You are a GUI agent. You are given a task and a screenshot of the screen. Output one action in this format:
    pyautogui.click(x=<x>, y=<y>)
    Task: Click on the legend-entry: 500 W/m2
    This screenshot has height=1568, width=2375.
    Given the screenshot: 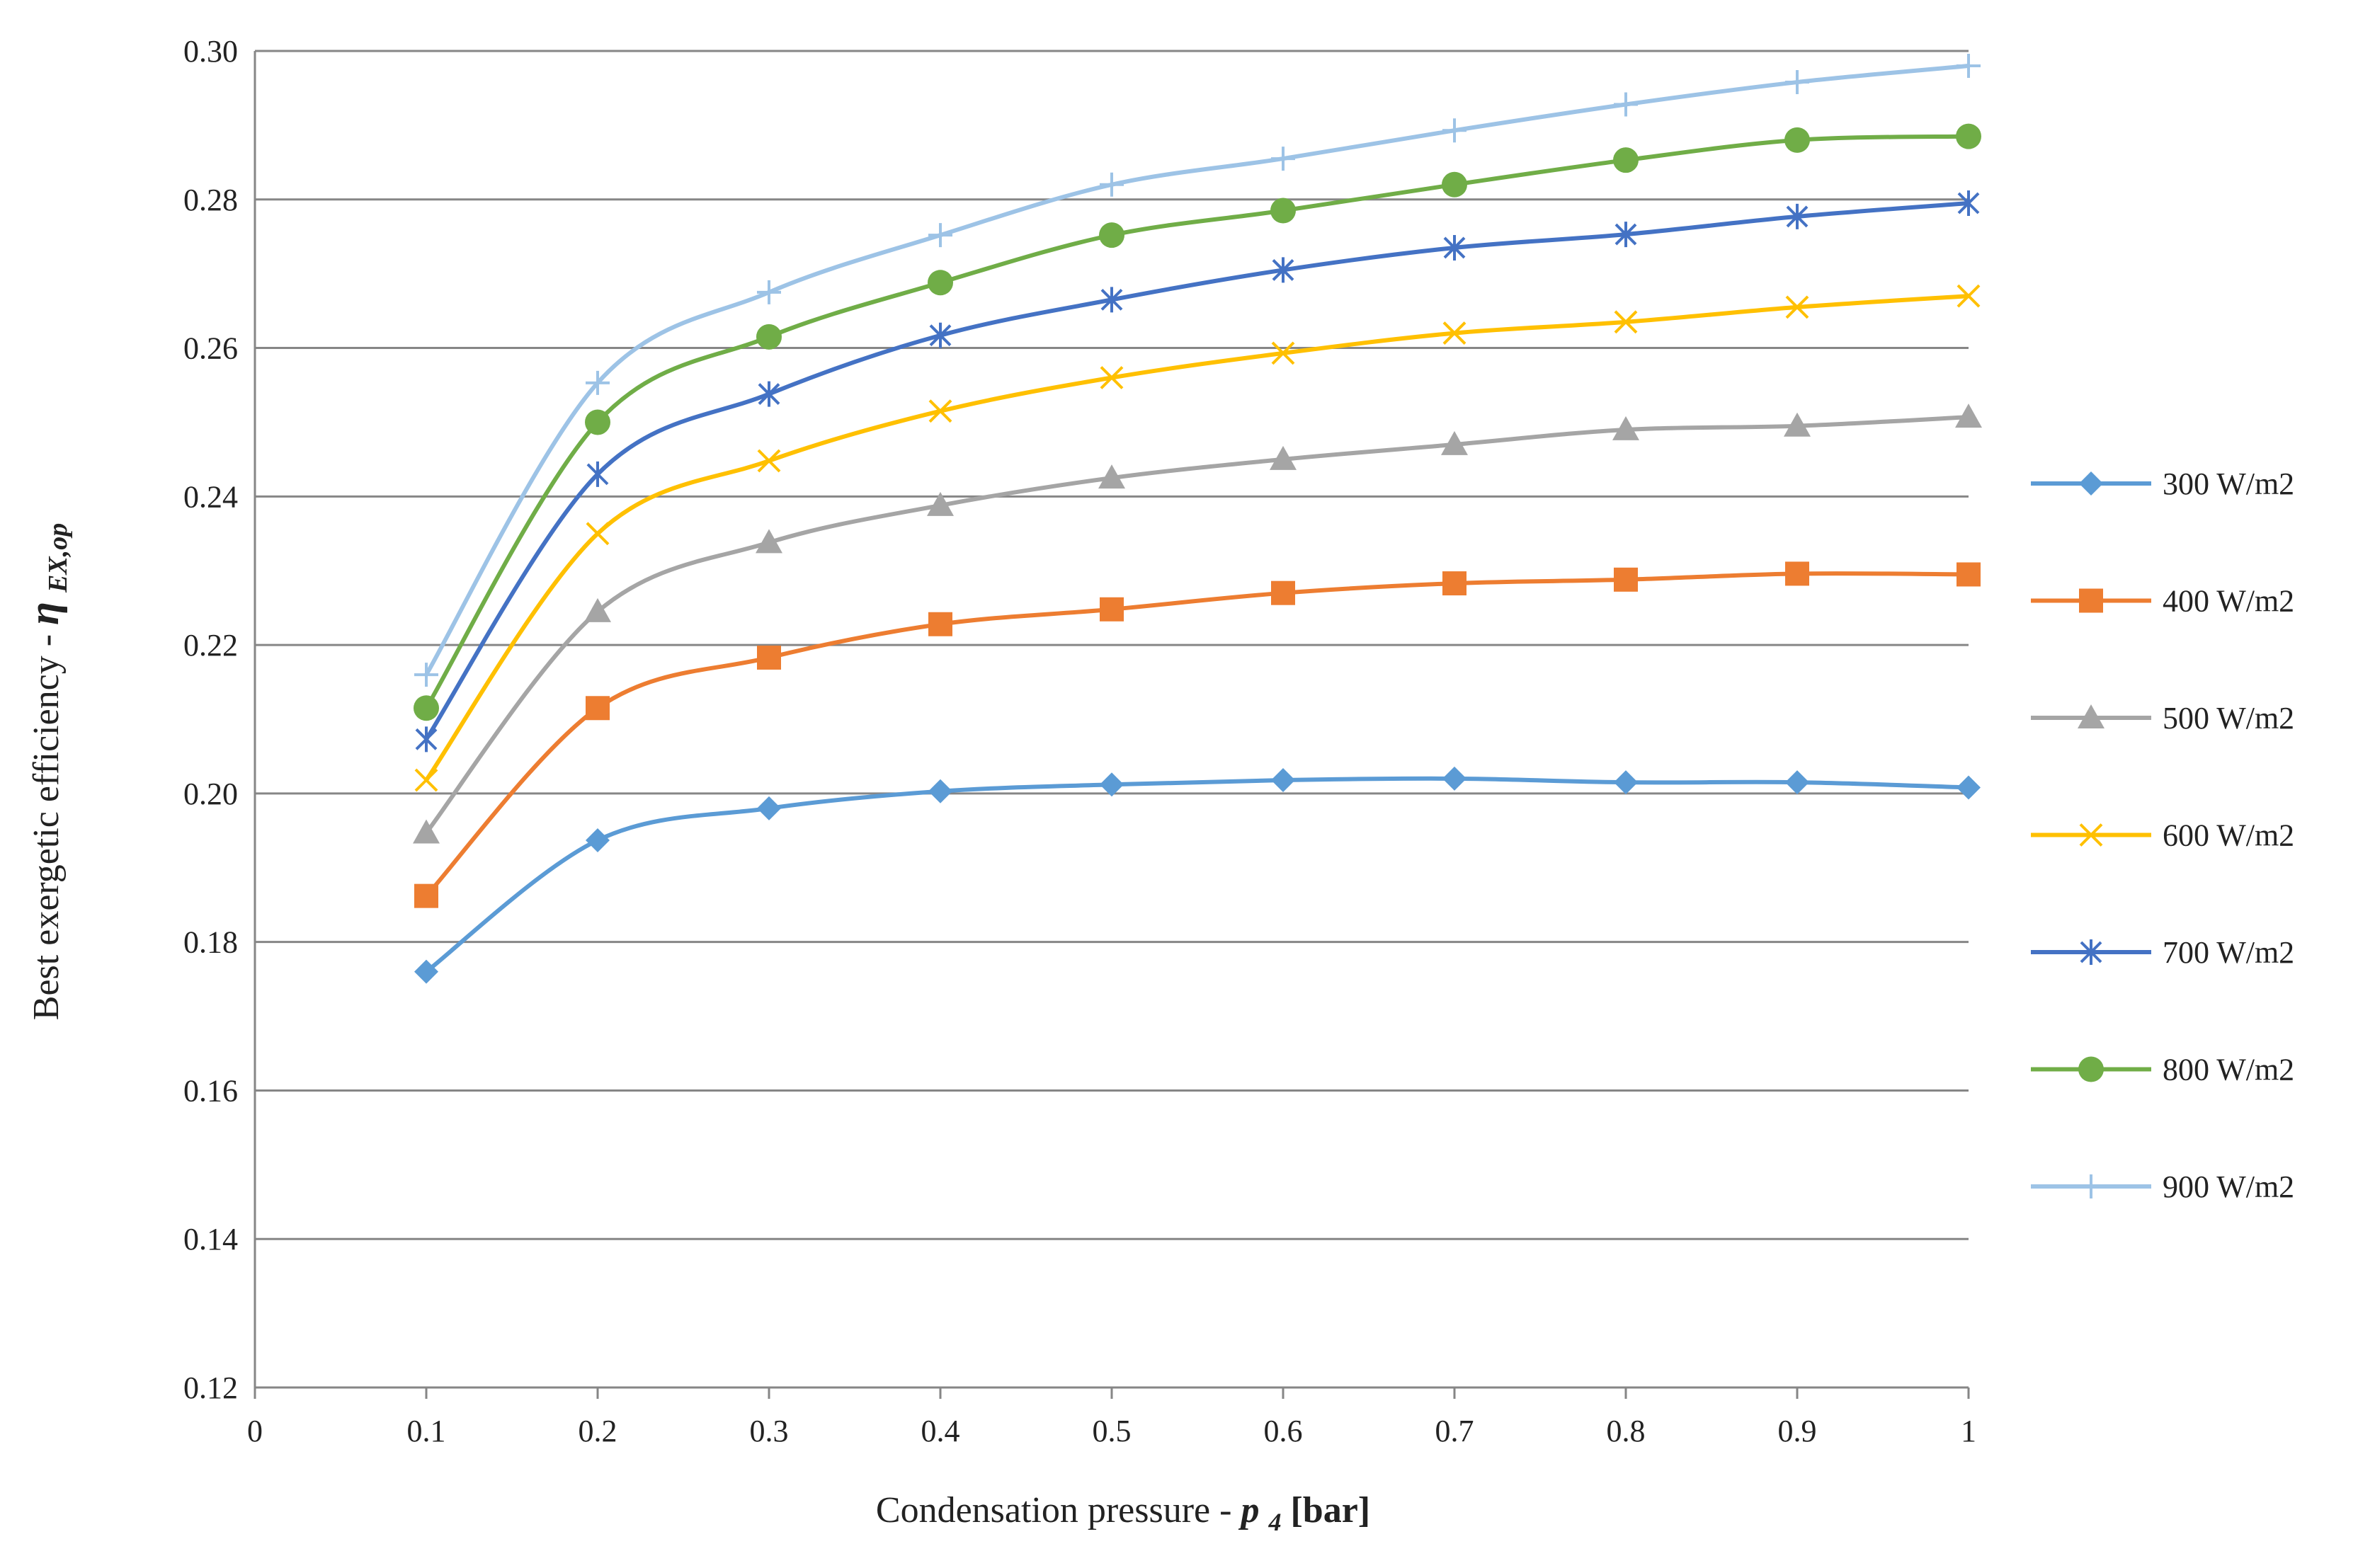 What is the action you would take?
    pyautogui.click(x=2162, y=718)
    